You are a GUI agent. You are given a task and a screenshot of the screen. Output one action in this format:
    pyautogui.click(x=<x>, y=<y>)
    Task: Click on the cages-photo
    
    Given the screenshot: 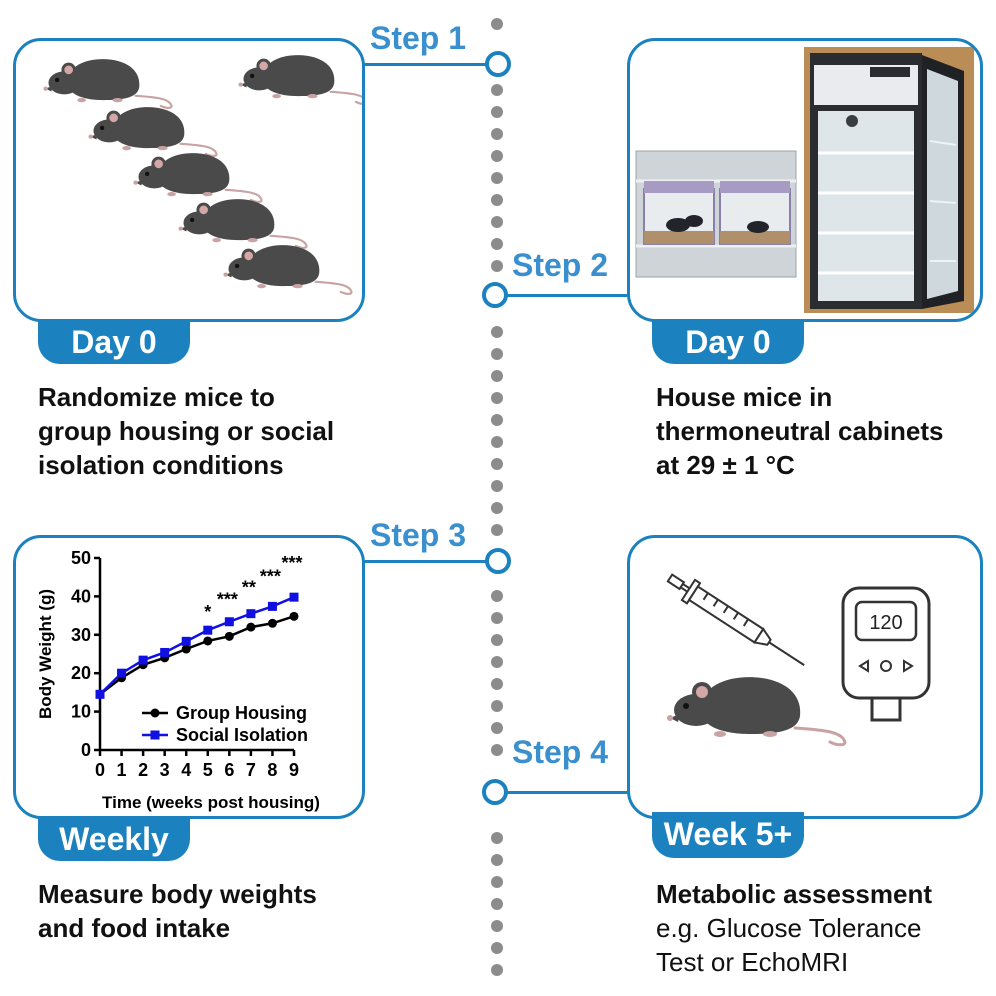 What is the action you would take?
    pyautogui.click(x=716, y=214)
    